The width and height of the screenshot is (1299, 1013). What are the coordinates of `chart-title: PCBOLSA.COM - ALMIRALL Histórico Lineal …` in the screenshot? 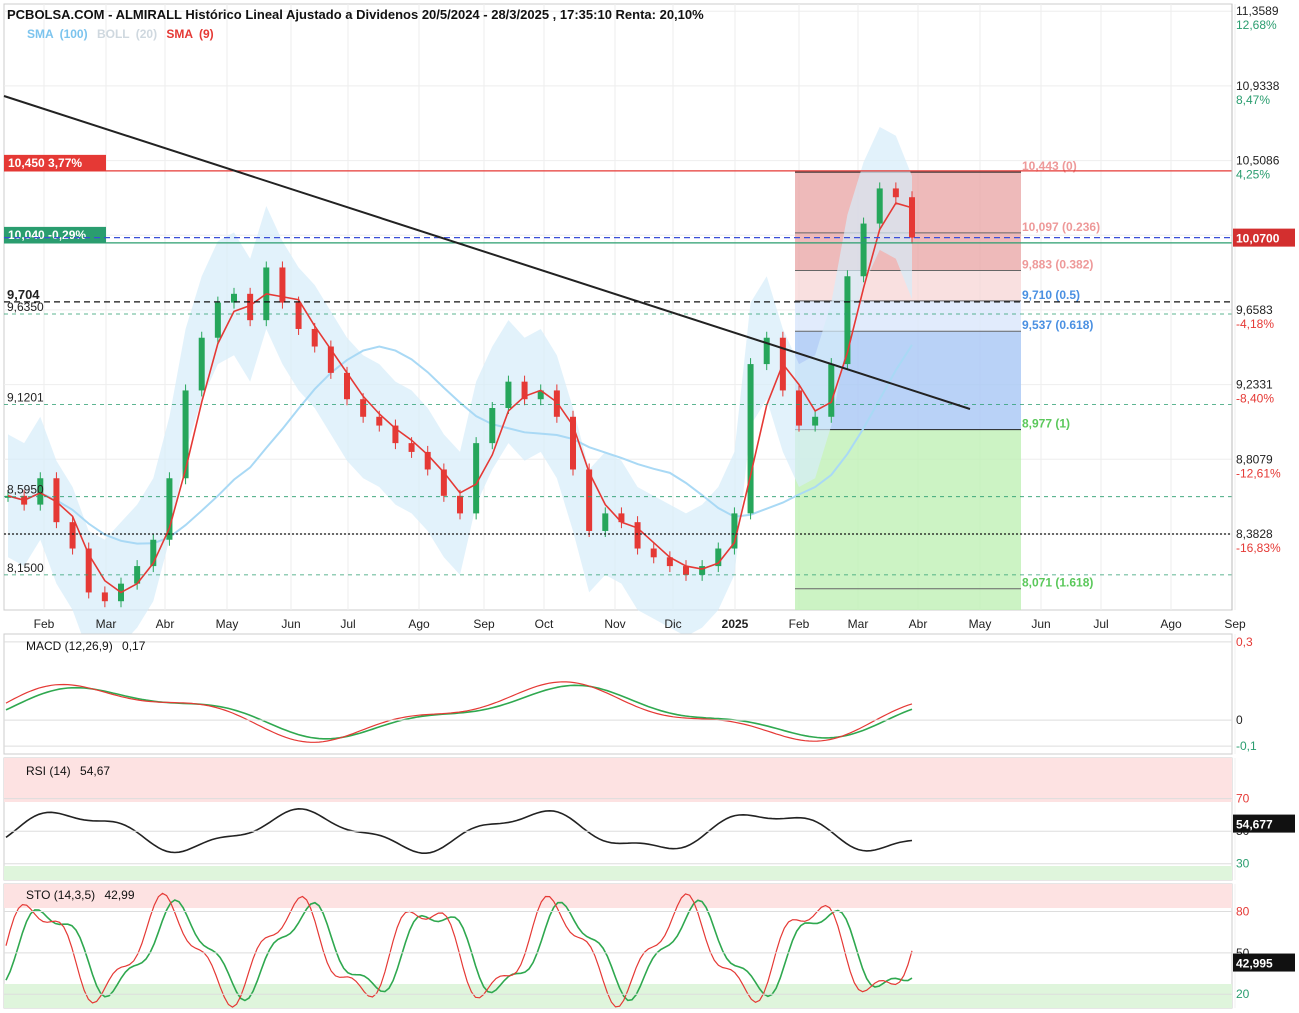 It's located at (355, 14).